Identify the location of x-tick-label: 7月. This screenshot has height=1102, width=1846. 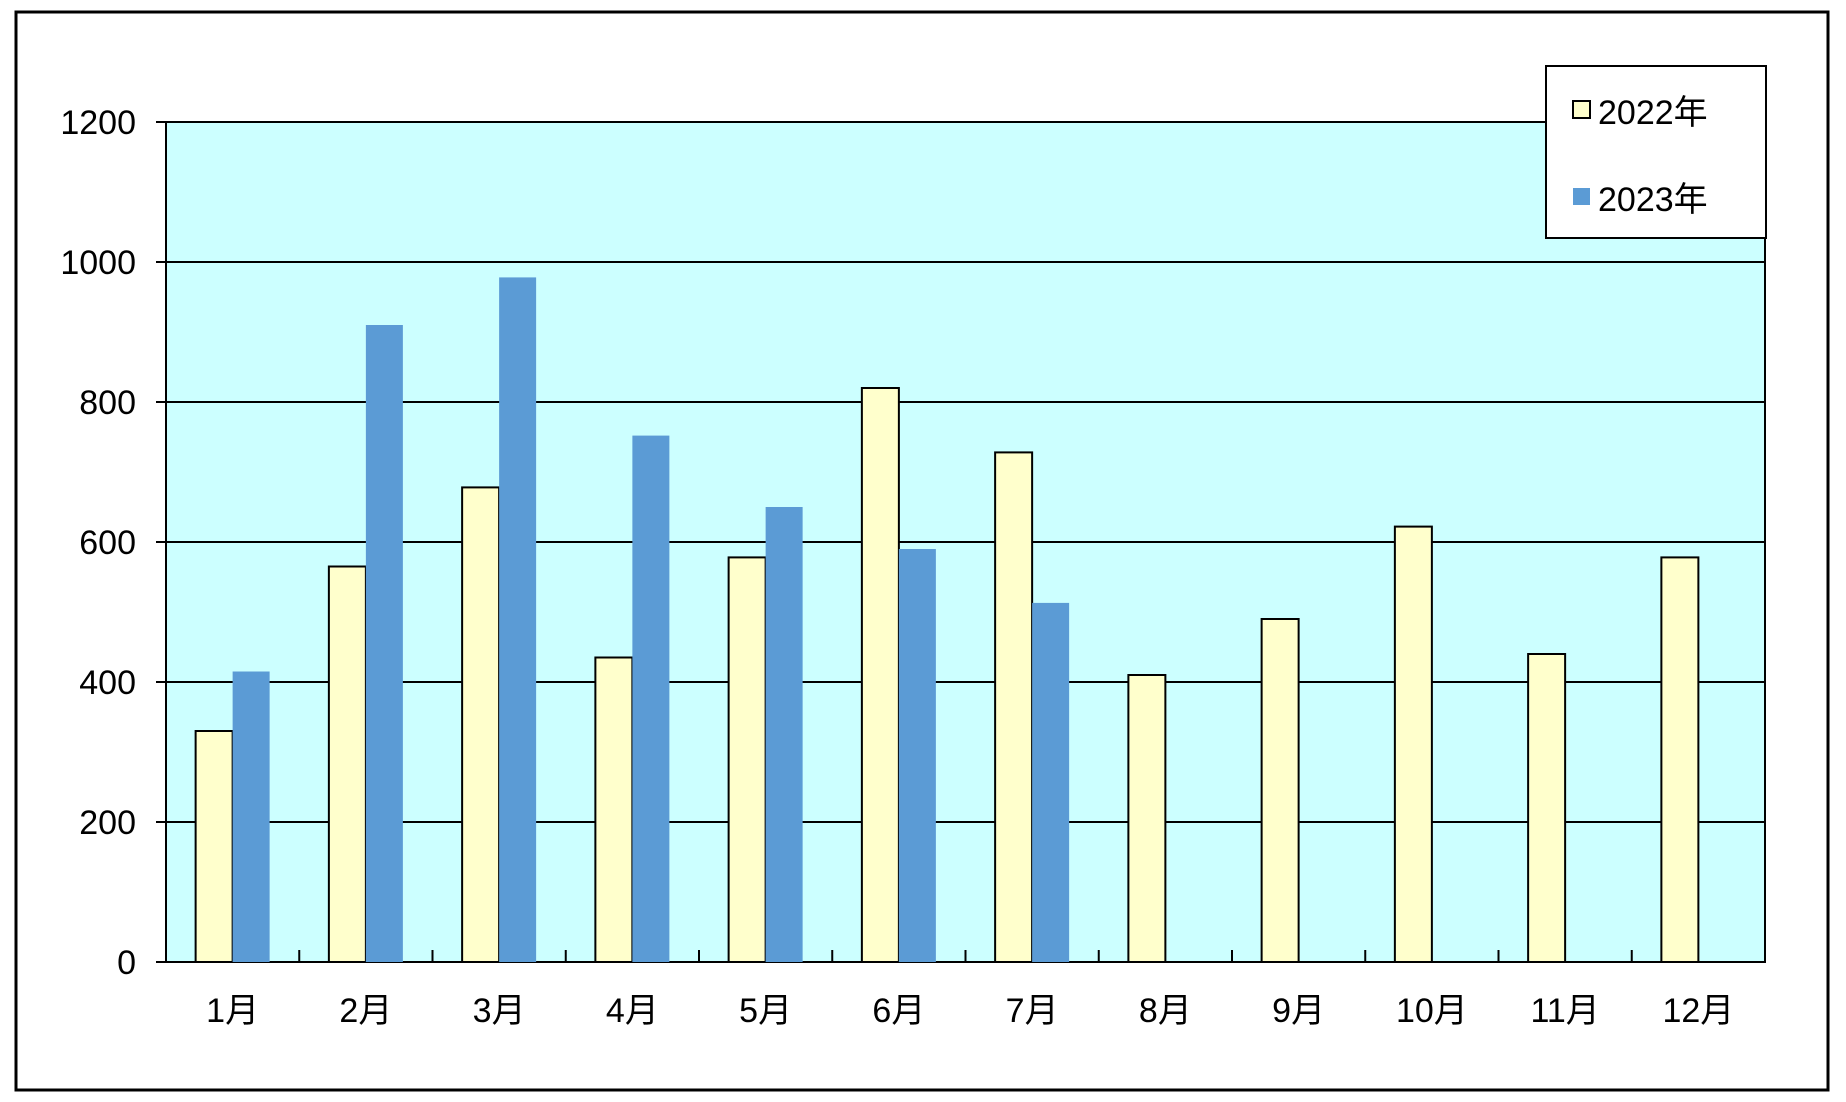
(1032, 1011).